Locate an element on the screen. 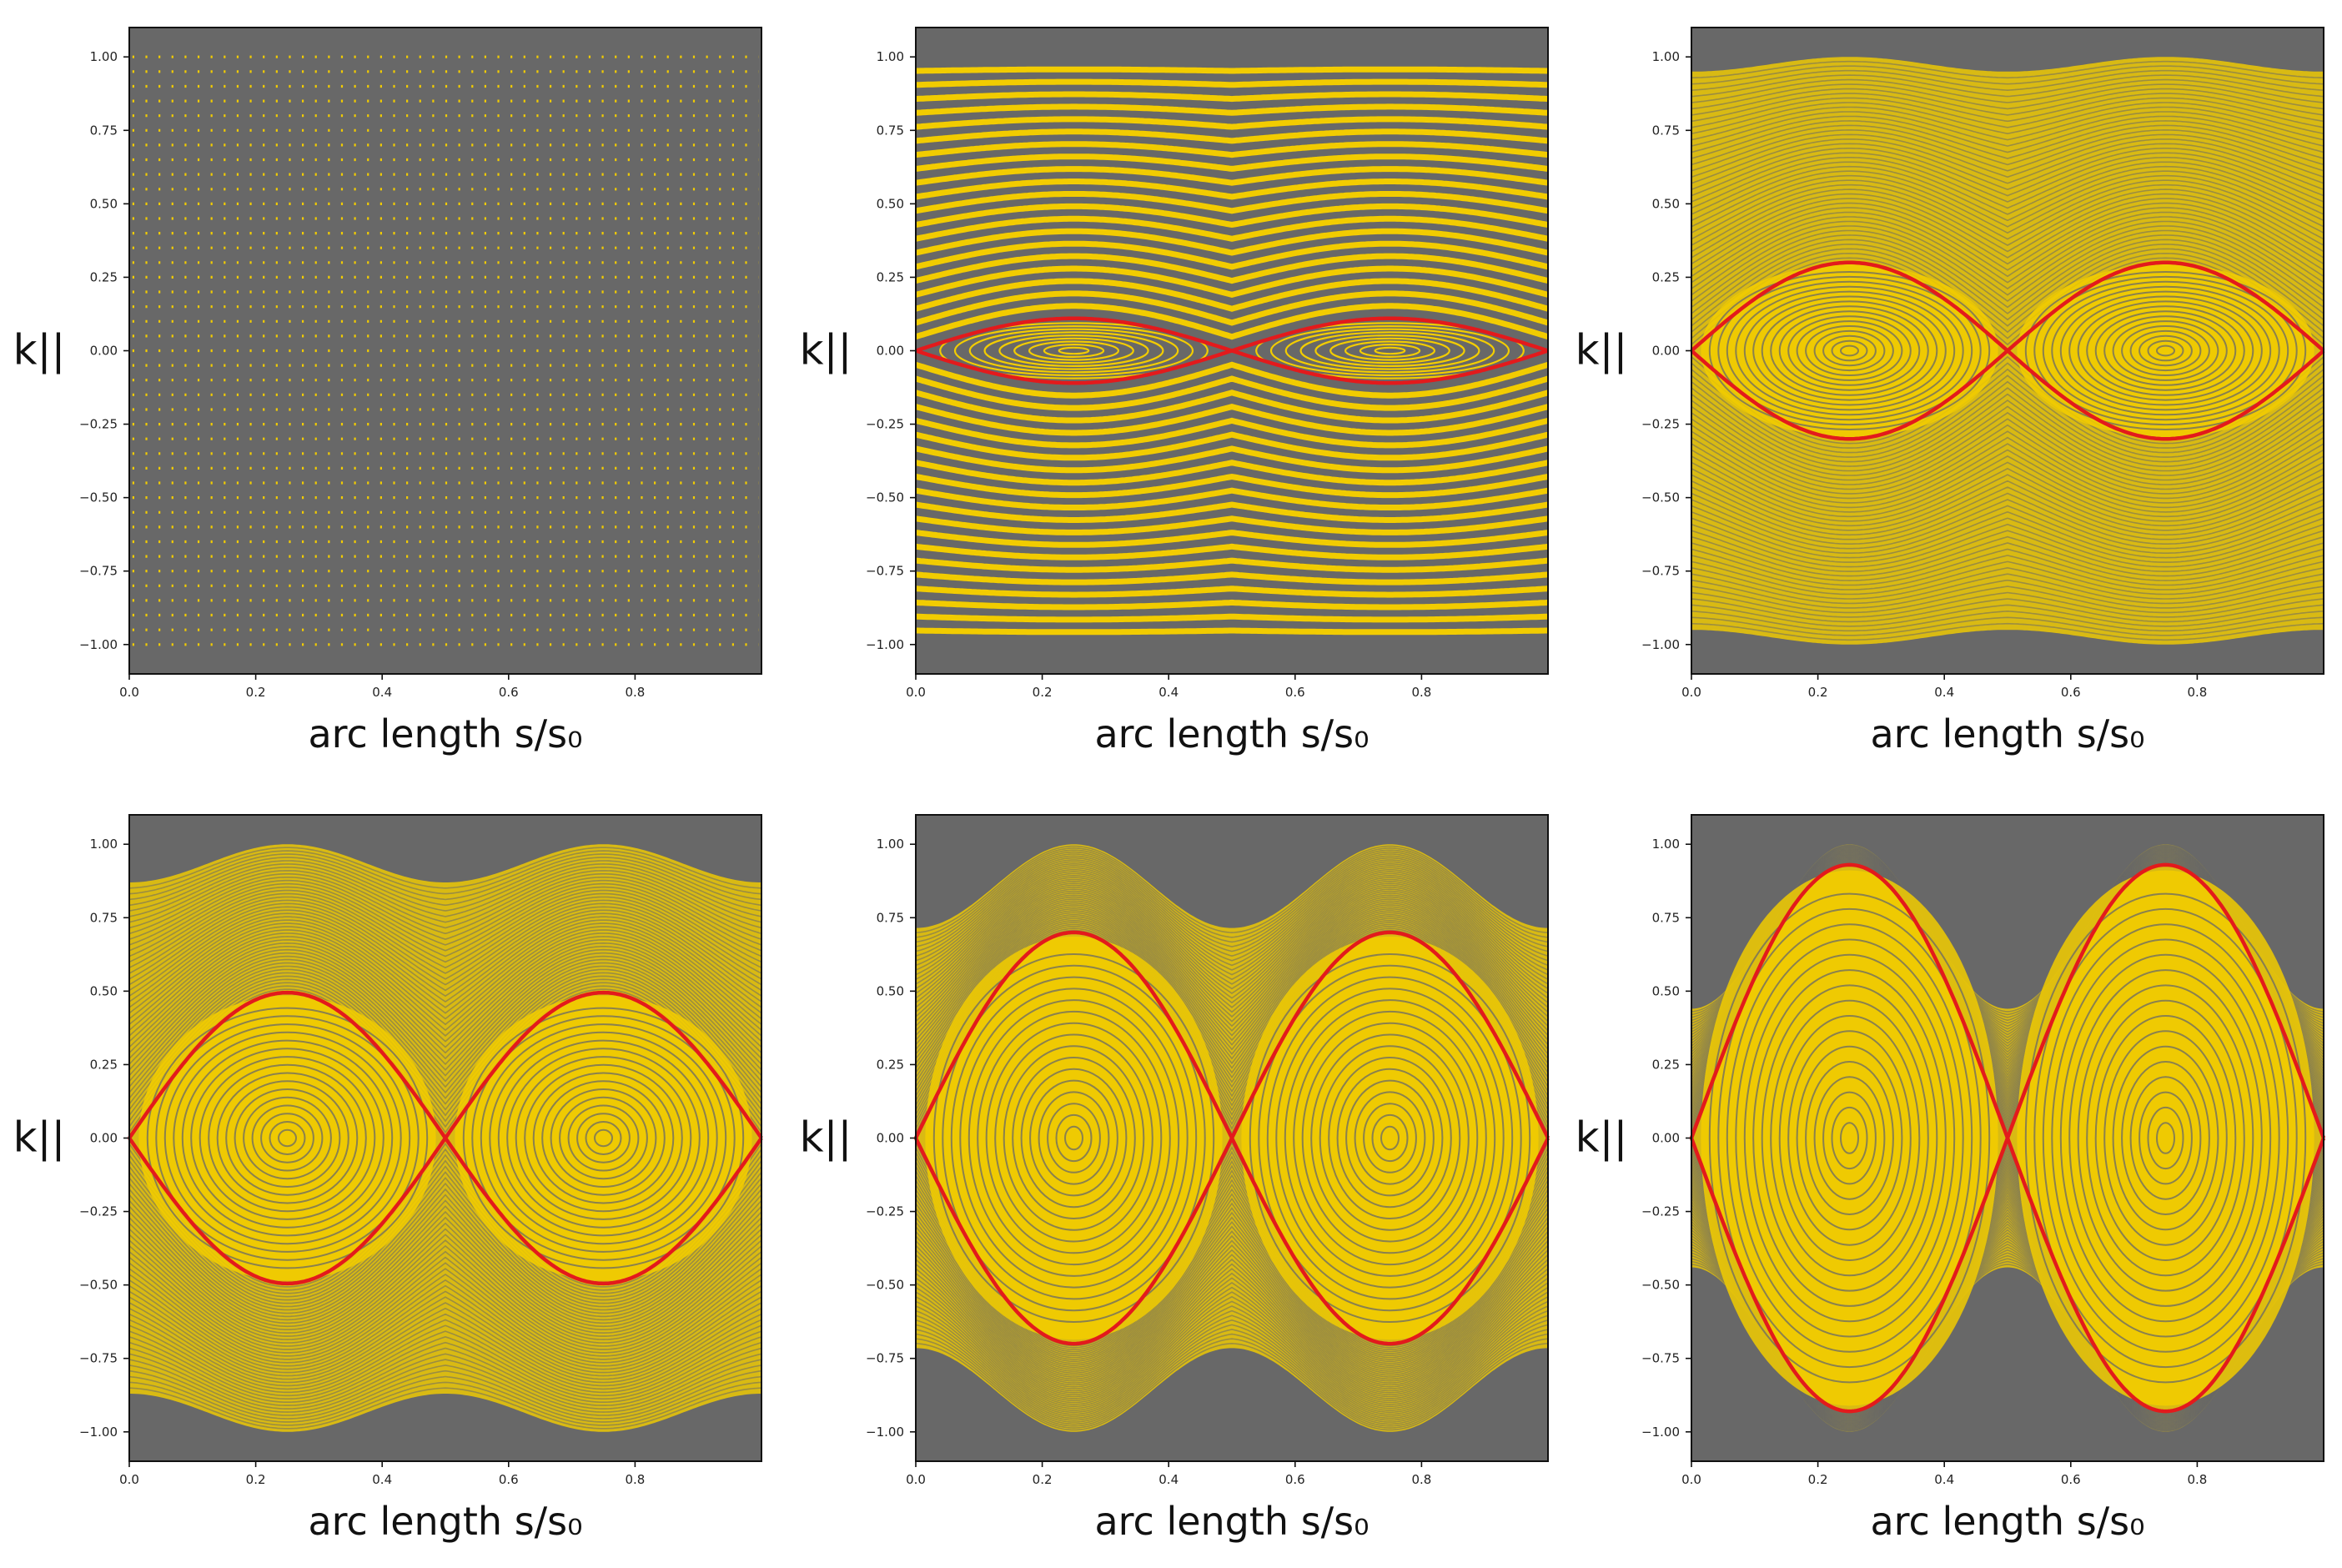  island-fill is located at coordinates (603, 1138).